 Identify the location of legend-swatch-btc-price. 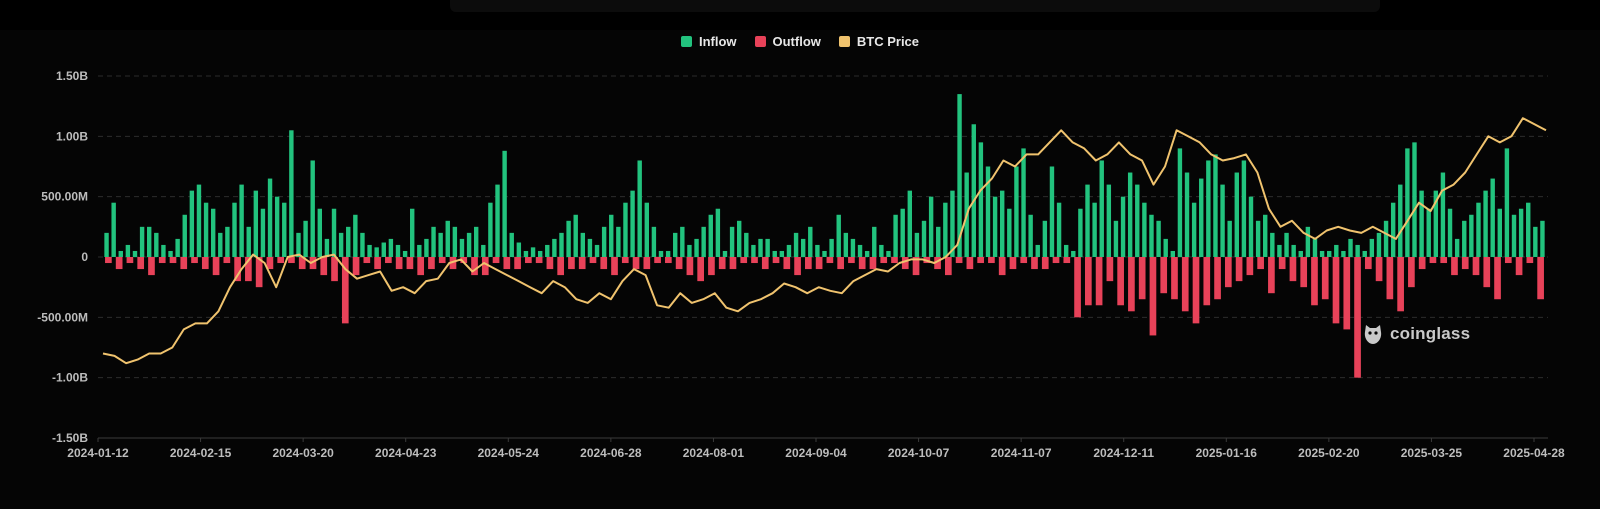
(844, 41).